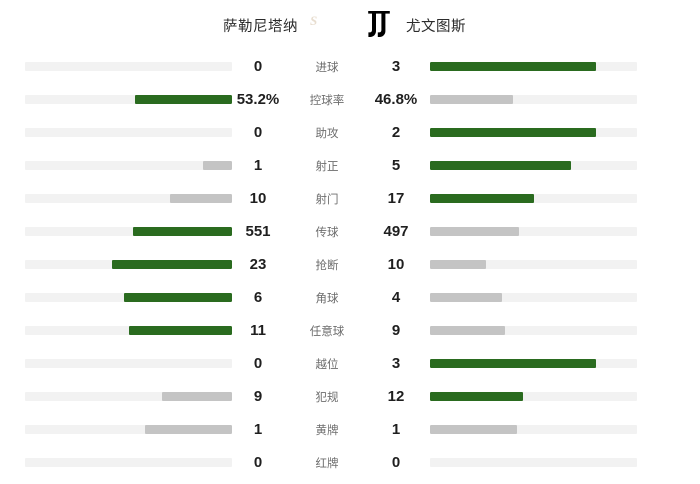  I want to click on stat-row: 0 红牌 0, so click(350, 462).